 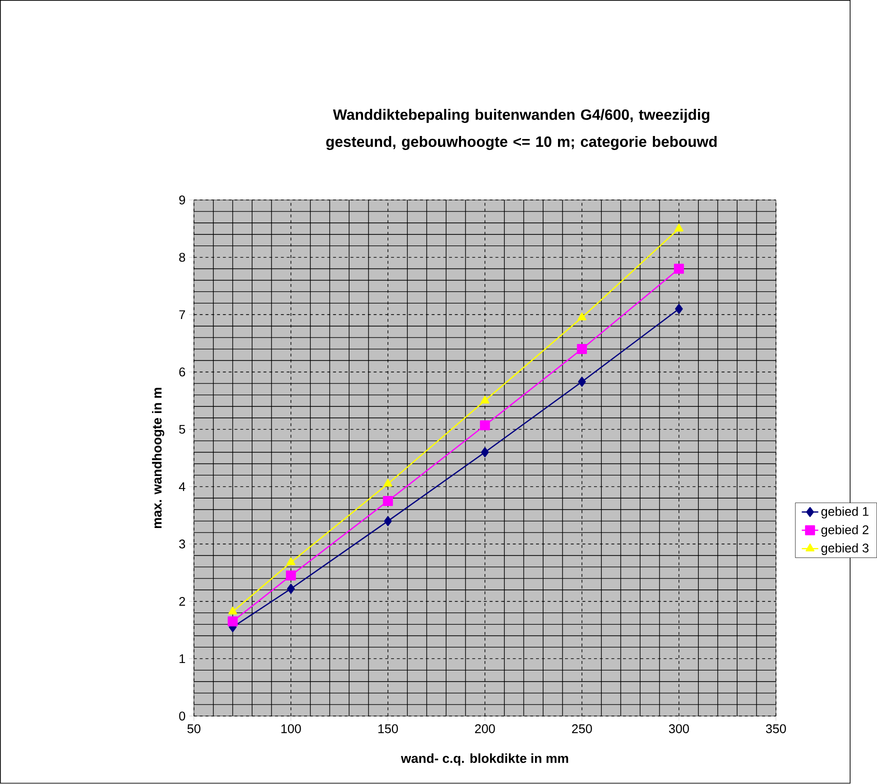 I want to click on y-tick-label: 4, so click(x=182, y=487).